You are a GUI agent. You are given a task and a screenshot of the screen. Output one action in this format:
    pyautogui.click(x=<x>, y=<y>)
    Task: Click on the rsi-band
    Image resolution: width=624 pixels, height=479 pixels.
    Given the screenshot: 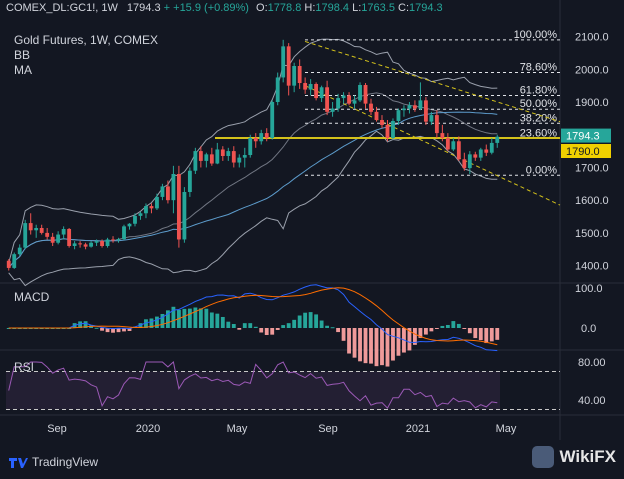 What is the action you would take?
    pyautogui.click(x=253, y=390)
    